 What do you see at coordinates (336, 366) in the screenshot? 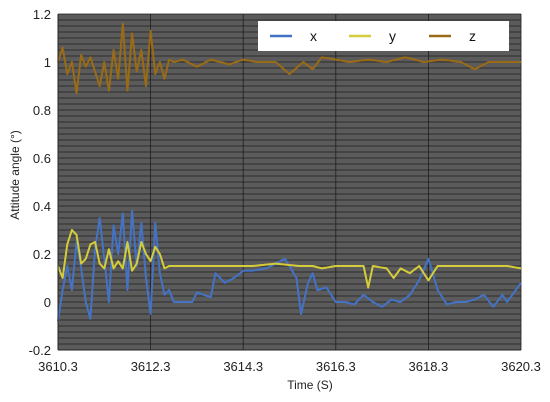
I see `x-tick-label: 3616.3` at bounding box center [336, 366].